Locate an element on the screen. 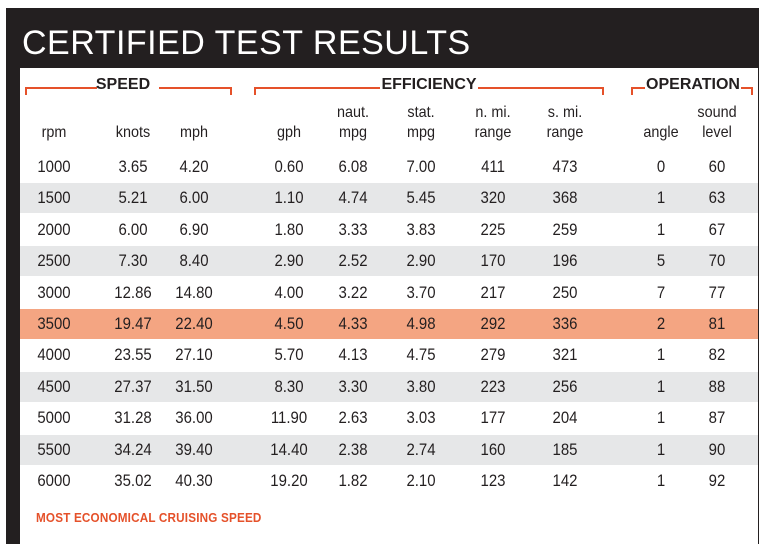 The height and width of the screenshot is (552, 769). card-title: CERTIFIED TEST RESULTS is located at coordinates (246, 43).